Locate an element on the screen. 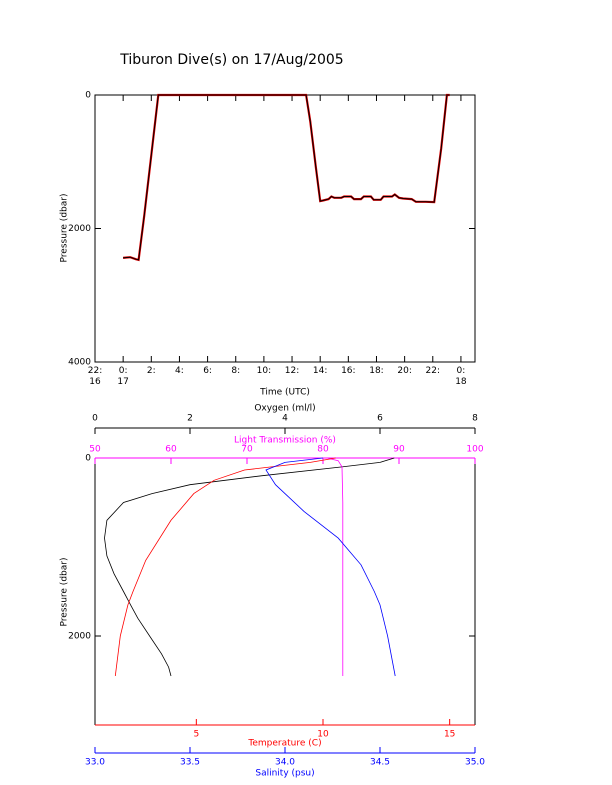 Image resolution: width=612 pixels, height=785 pixels. x-tick-label: 10 is located at coordinates (323, 735).